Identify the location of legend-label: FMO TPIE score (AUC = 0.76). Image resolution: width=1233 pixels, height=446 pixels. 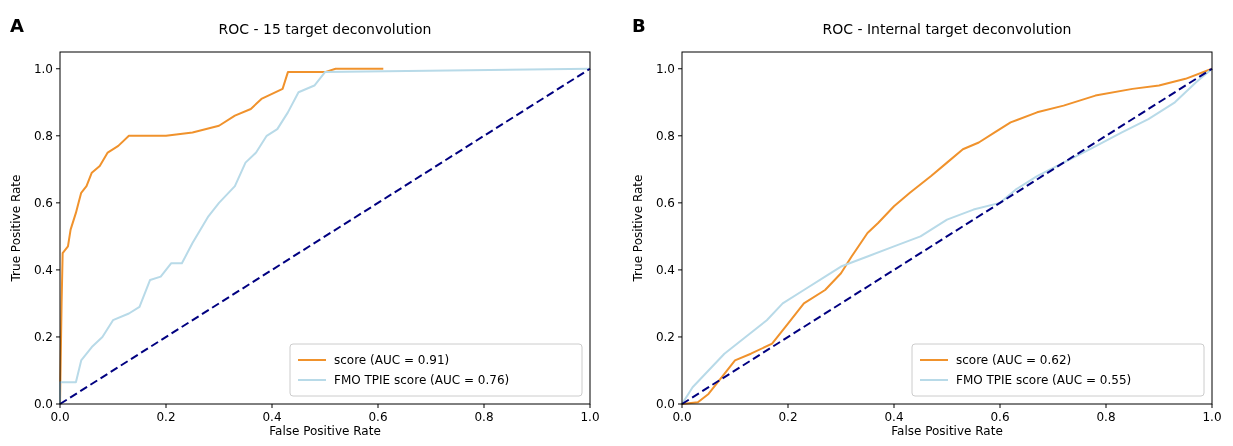
(422, 380).